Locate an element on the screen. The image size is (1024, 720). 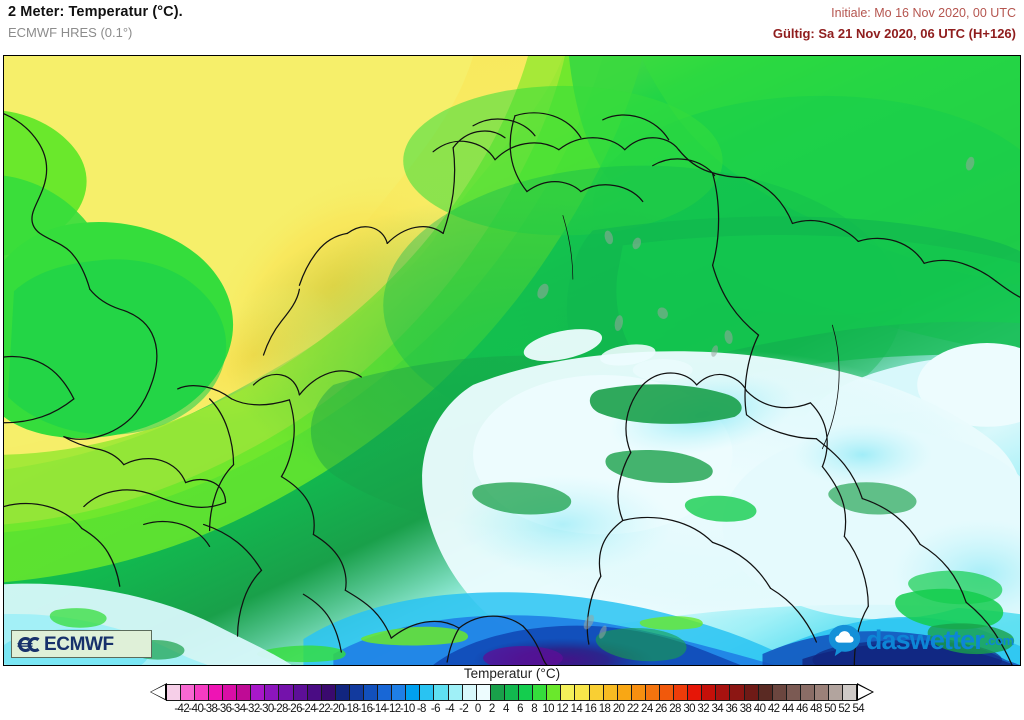
colorbar-tick-label: 18 is located at coordinates (604, 709).